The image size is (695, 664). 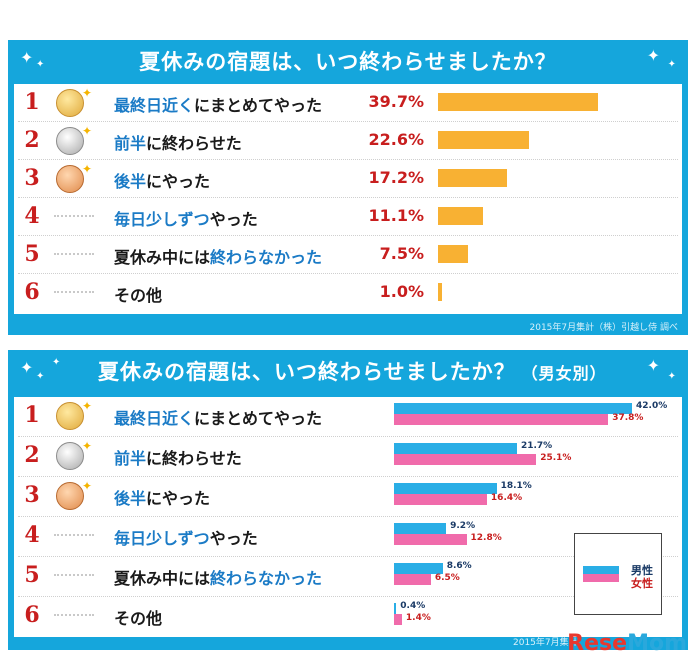 What do you see at coordinates (418, 618) in the screenshot?
I see `value-label-female: 1.4%` at bounding box center [418, 618].